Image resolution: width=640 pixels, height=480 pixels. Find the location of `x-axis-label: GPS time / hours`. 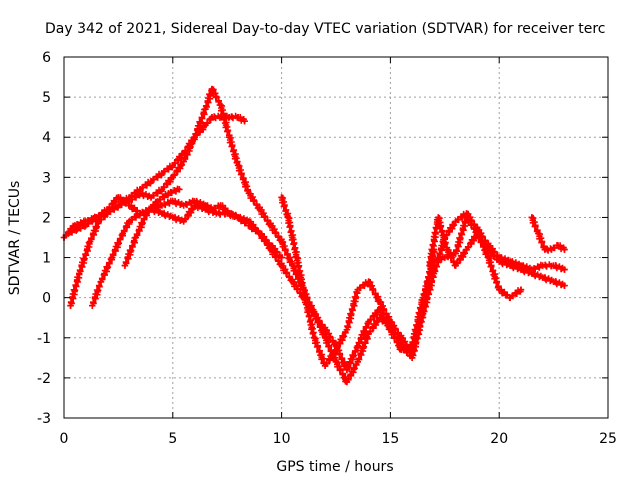

x-axis-label: GPS time / hours is located at coordinates (334, 467).